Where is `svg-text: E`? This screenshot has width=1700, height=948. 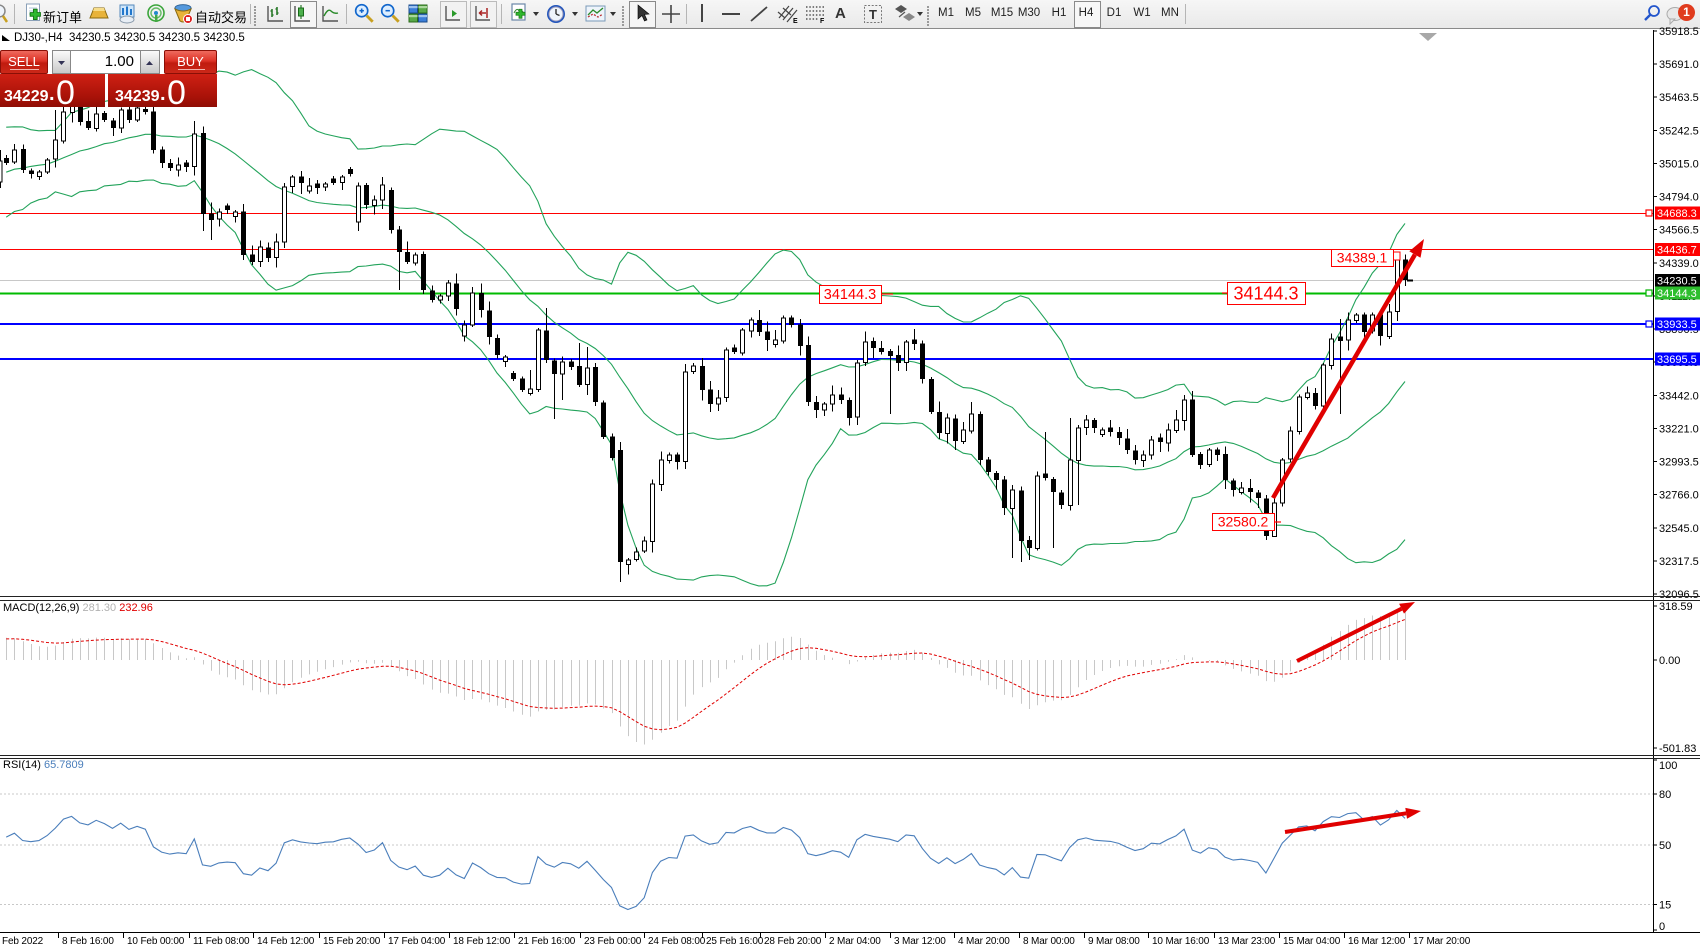
svg-text: E is located at coordinates (795, 21).